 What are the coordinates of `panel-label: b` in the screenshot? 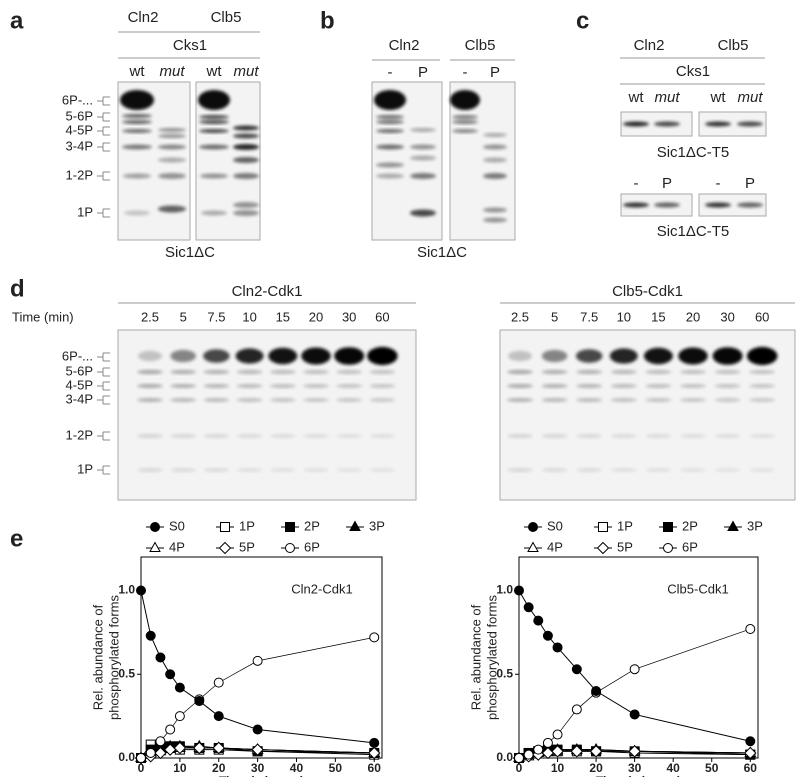 It's located at (327, 20).